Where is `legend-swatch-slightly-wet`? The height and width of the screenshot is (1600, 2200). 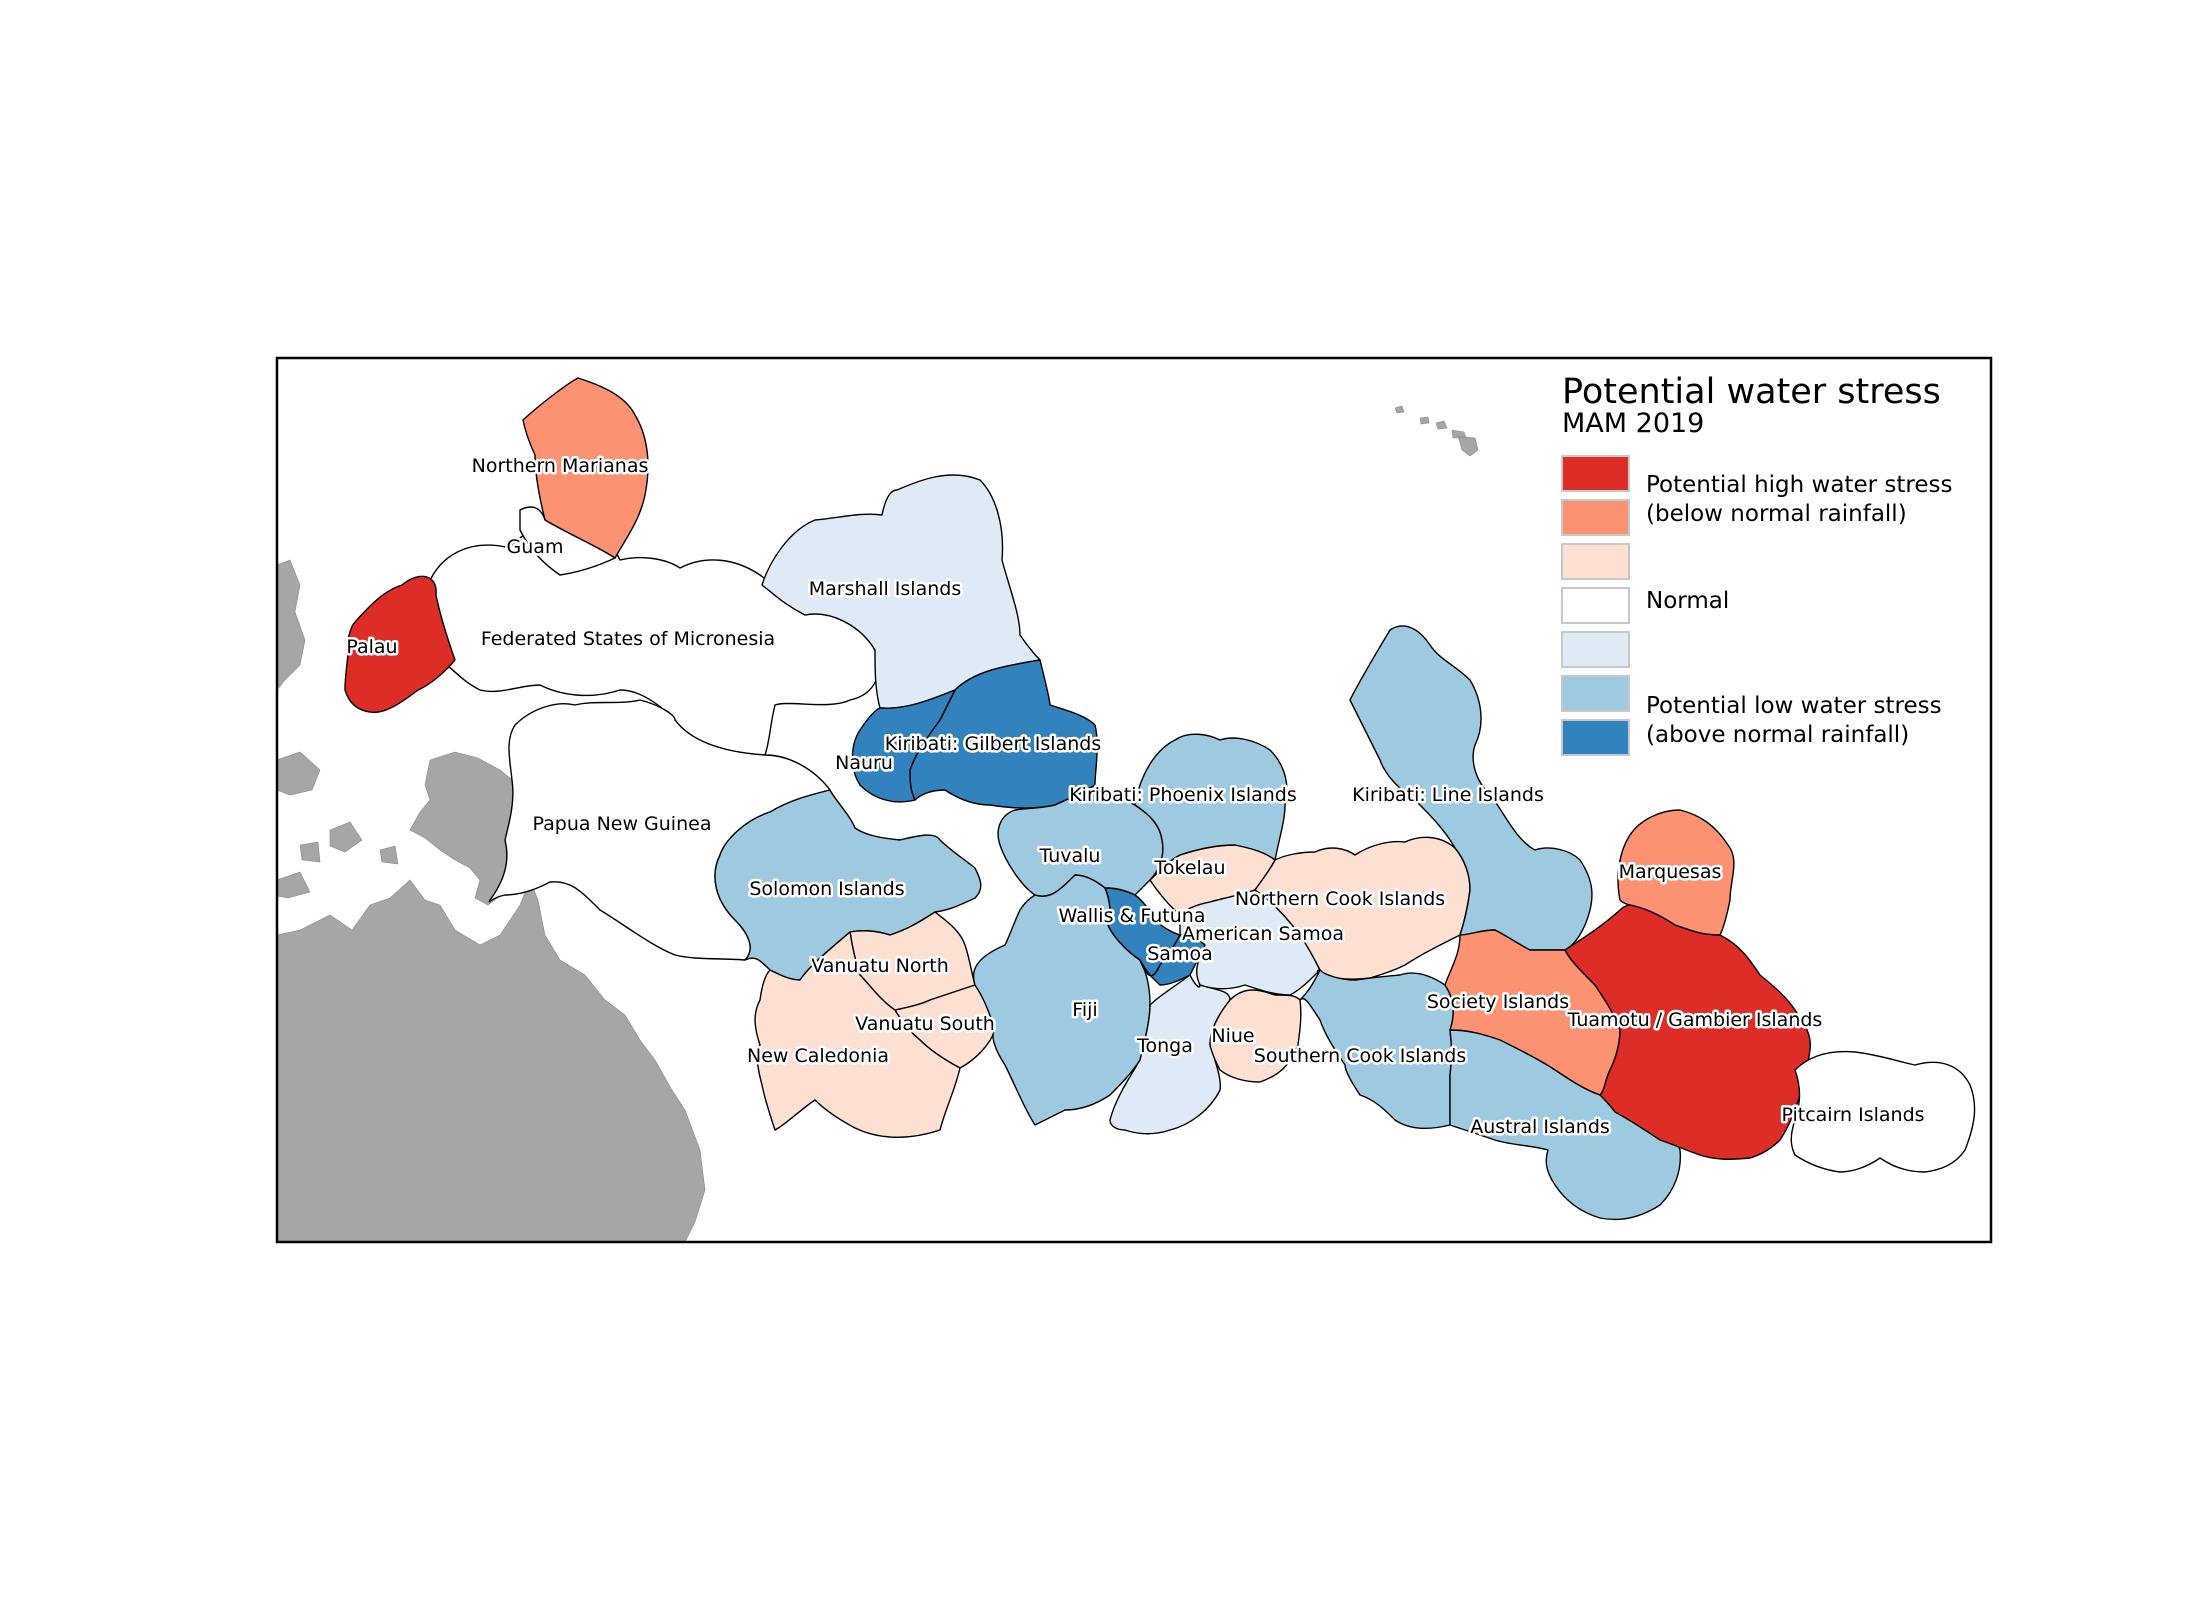
legend-swatch-slightly-wet is located at coordinates (1595, 649).